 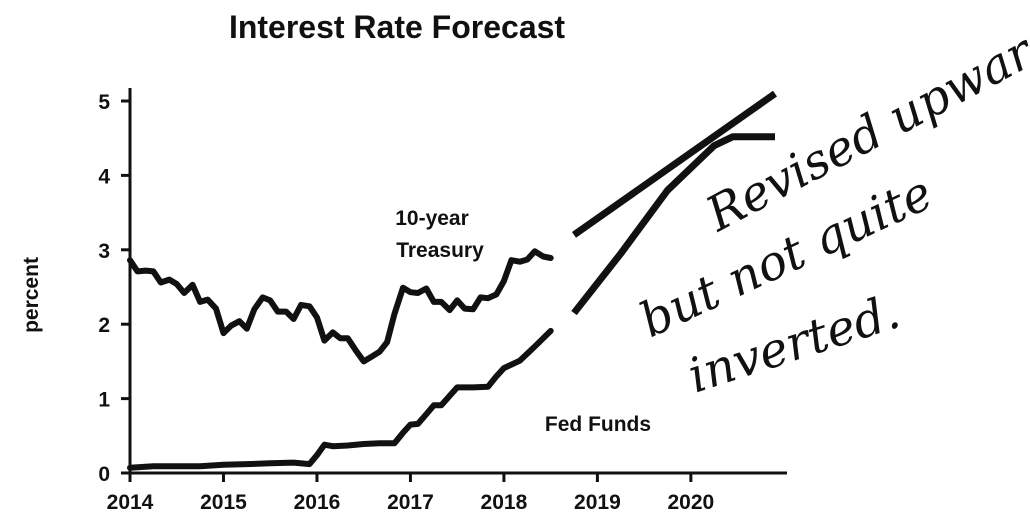 I want to click on series-line-treasury-actual, so click(x=340, y=306).